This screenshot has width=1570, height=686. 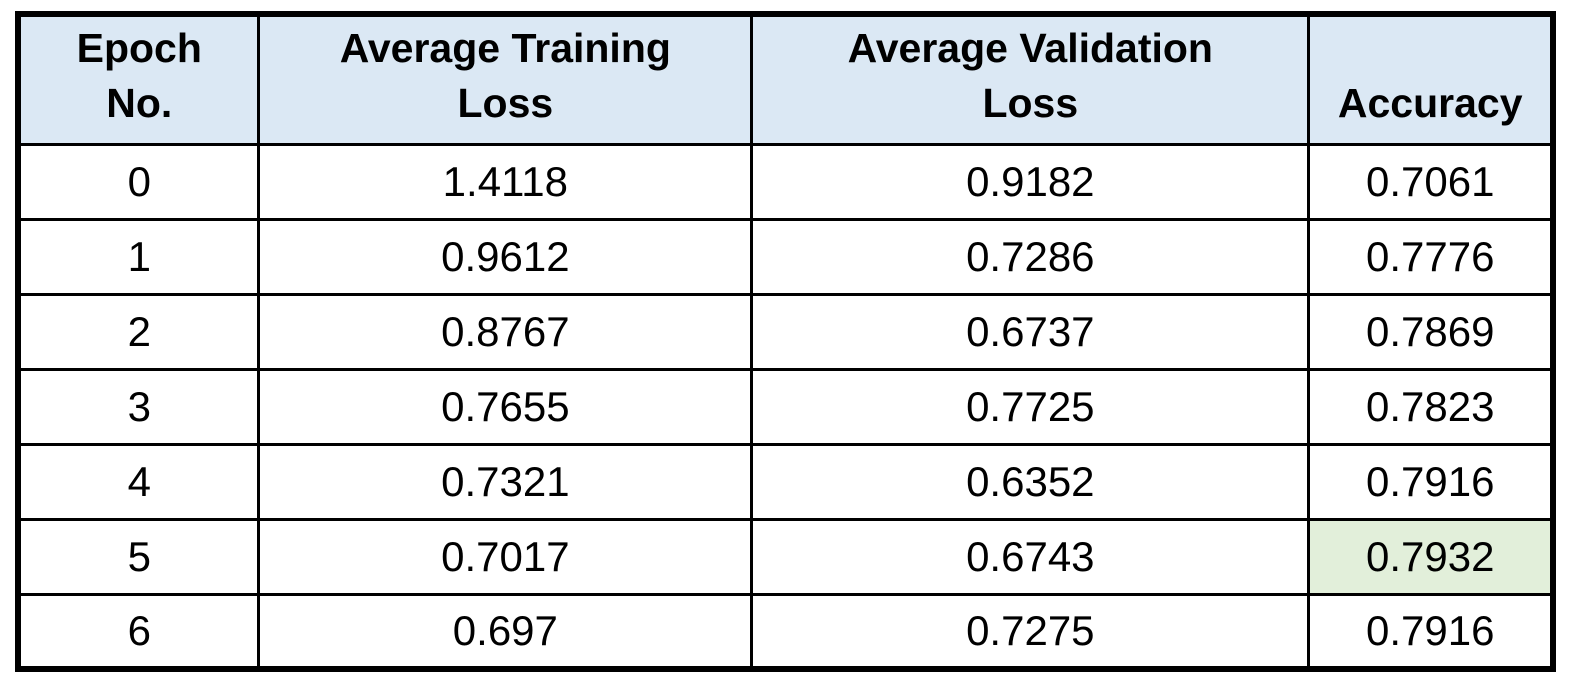 What do you see at coordinates (138, 331) in the screenshot?
I see `cell-epoch: 2` at bounding box center [138, 331].